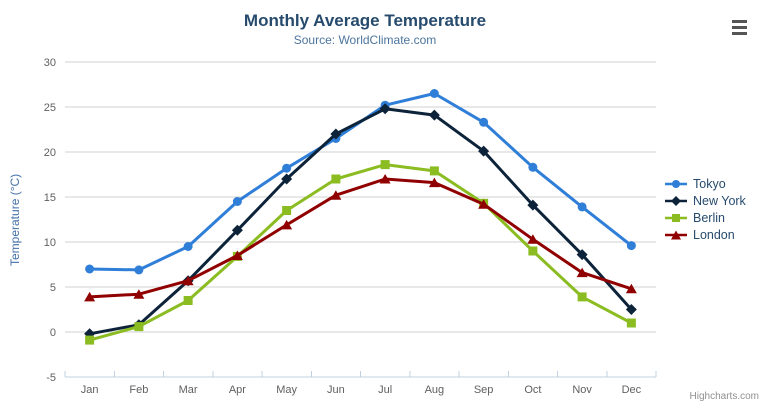 The width and height of the screenshot is (769, 416). Describe the element at coordinates (709, 217) in the screenshot. I see `legend-label: Berlin` at that location.